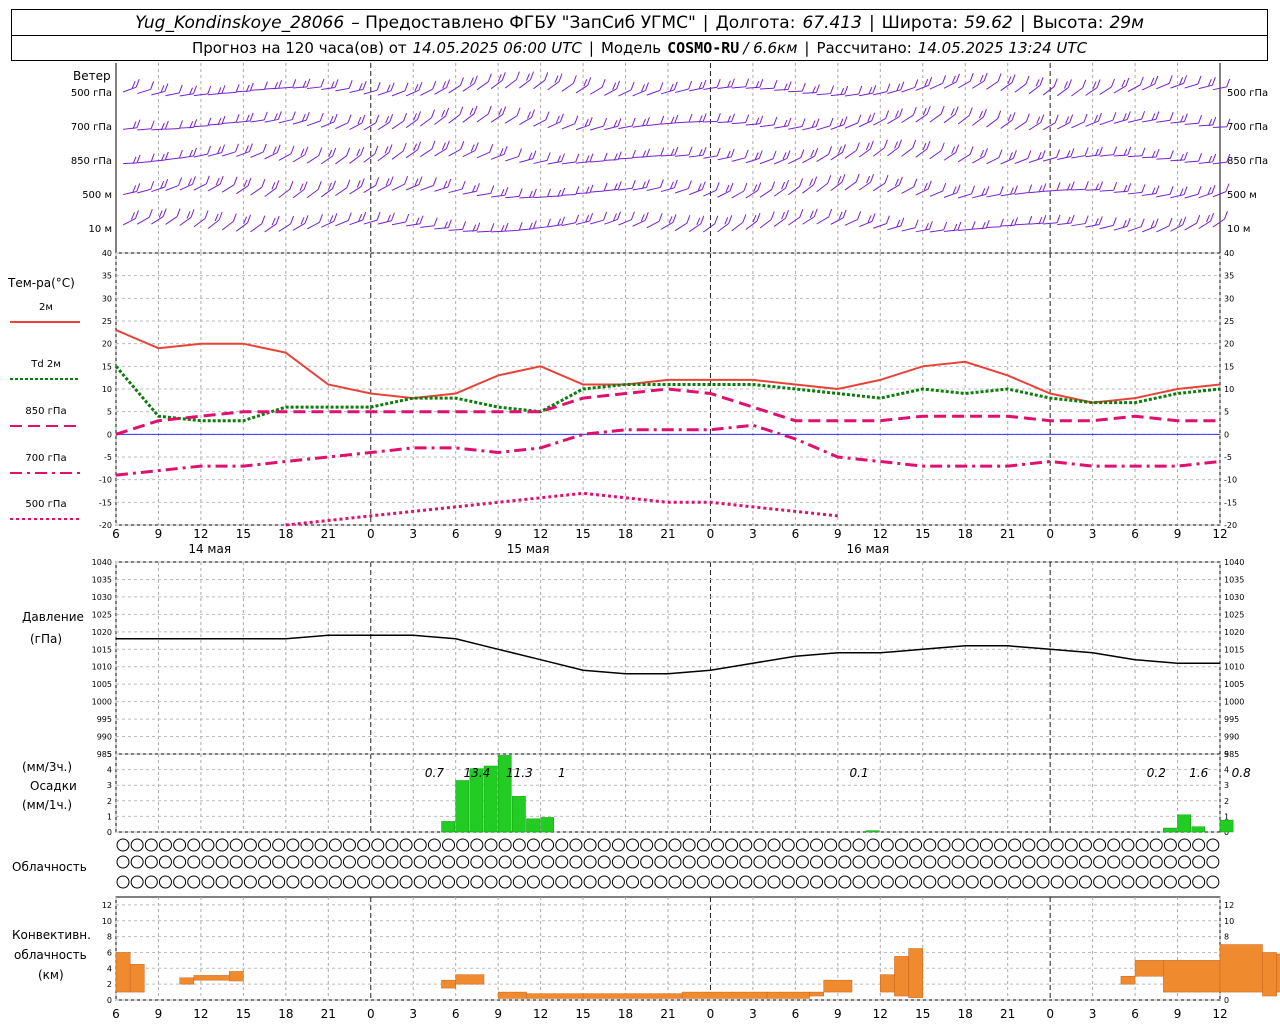 The image size is (1280, 1024). I want to click on temp-ytick-left: 10, so click(107, 389).